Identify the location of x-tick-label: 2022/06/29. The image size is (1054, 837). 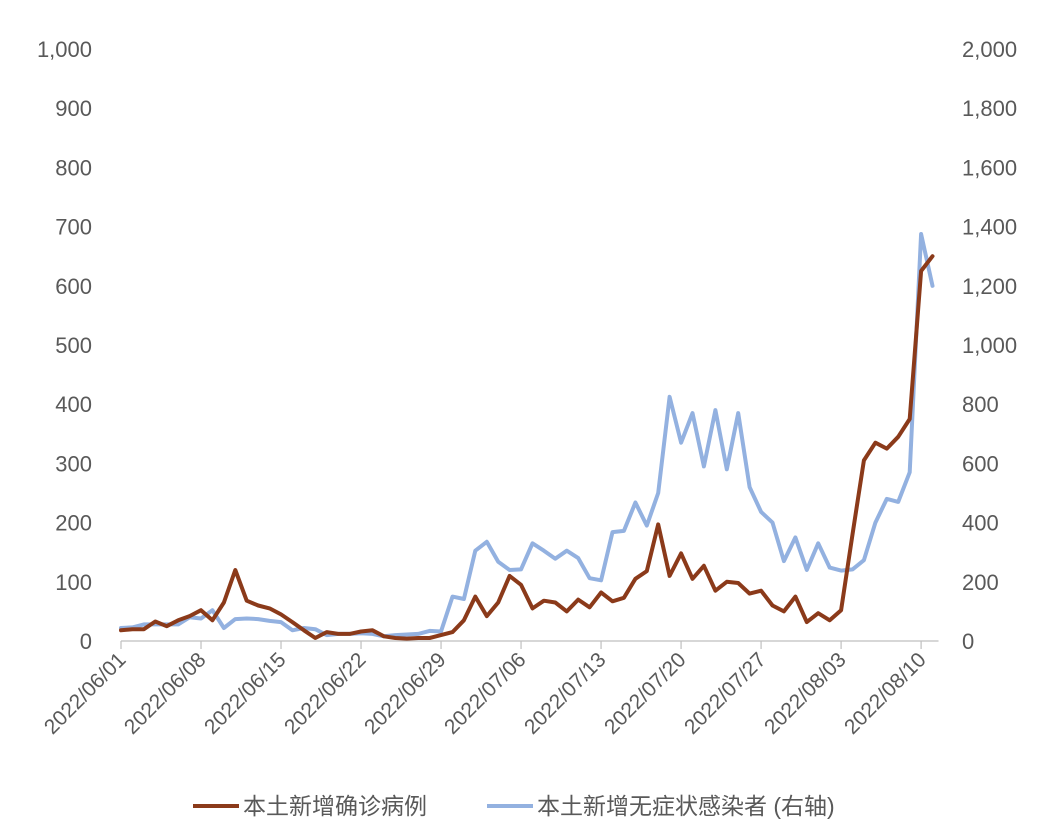
(405, 693).